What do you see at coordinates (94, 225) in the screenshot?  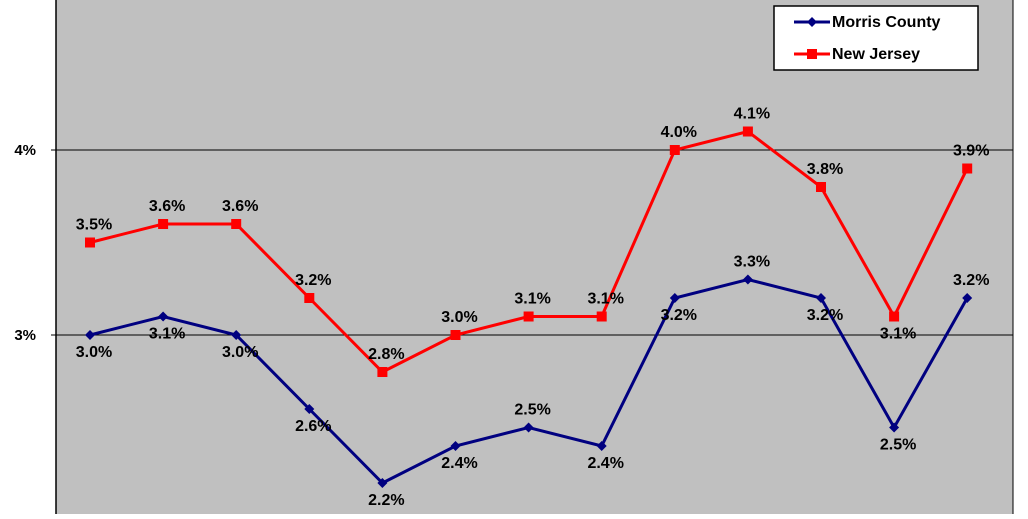 I see `data-label: 3.5%` at bounding box center [94, 225].